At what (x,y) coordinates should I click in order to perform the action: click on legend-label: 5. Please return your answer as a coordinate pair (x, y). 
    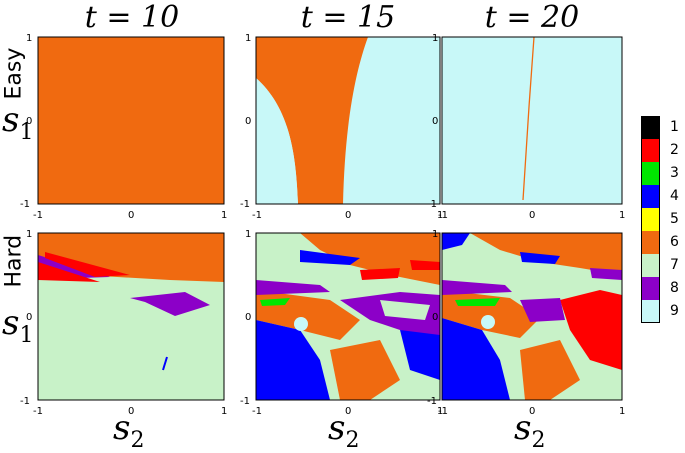
    Looking at the image, I should click on (674, 219).